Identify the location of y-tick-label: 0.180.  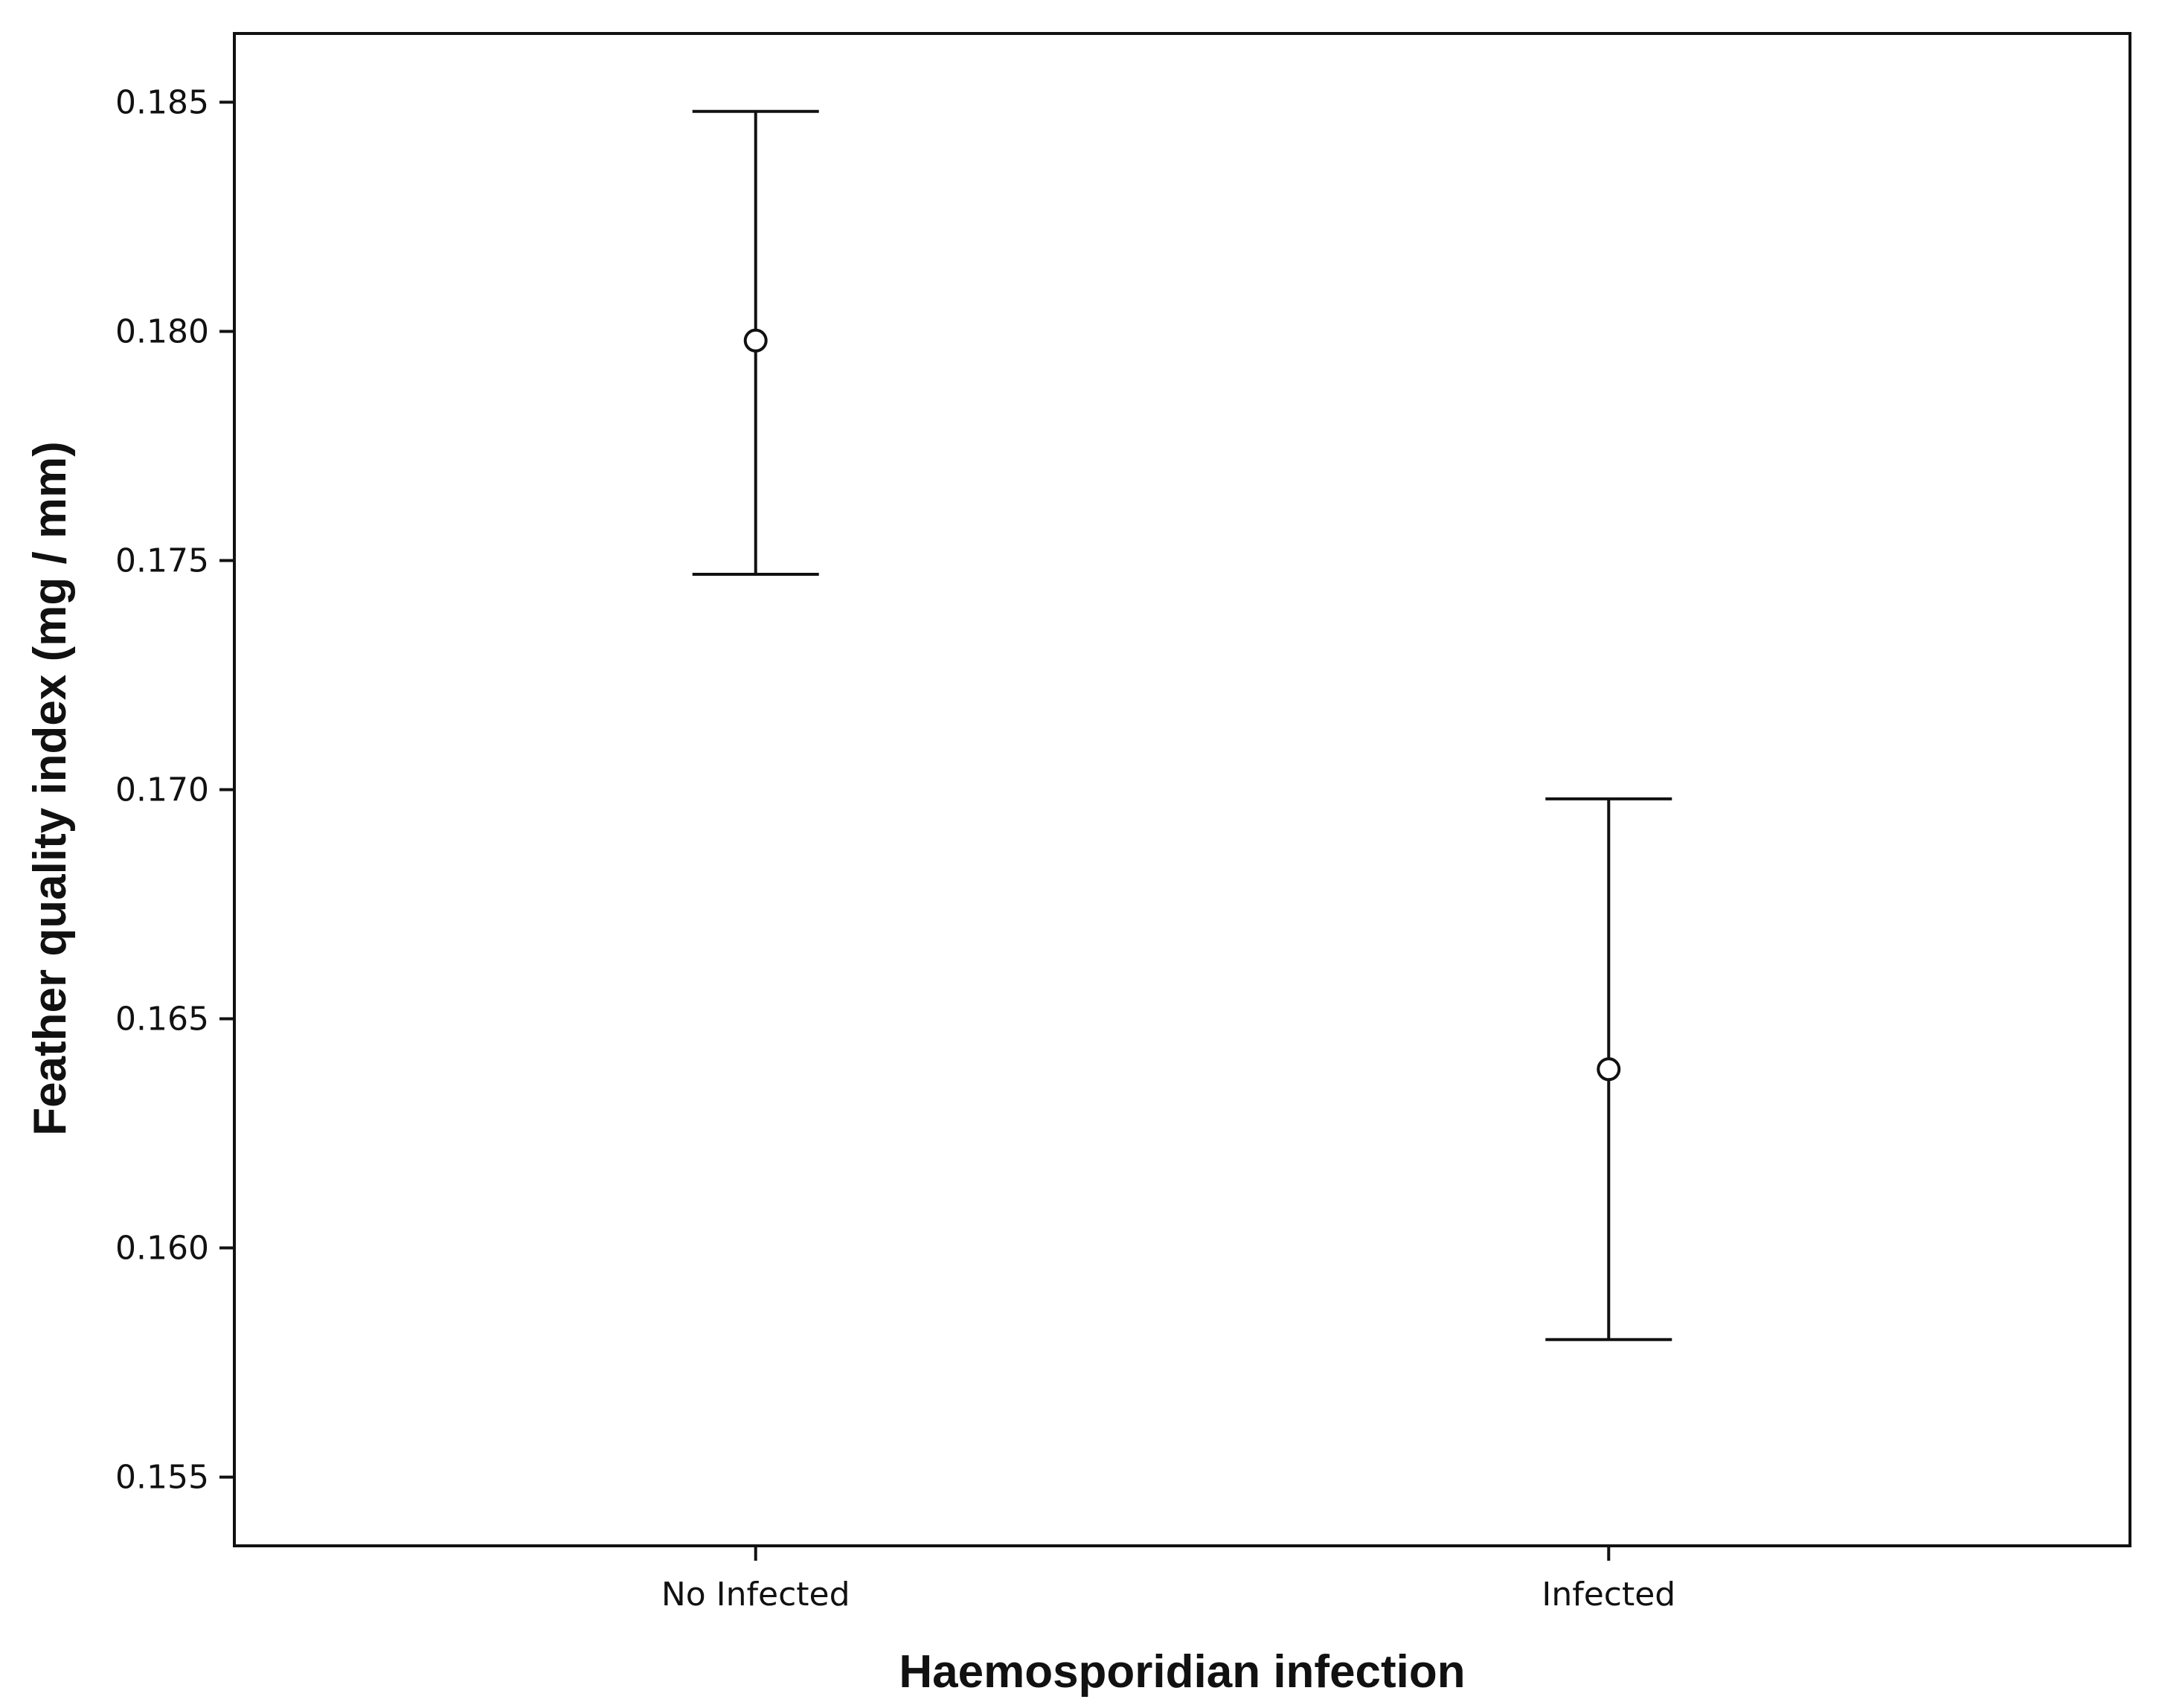
(162, 331).